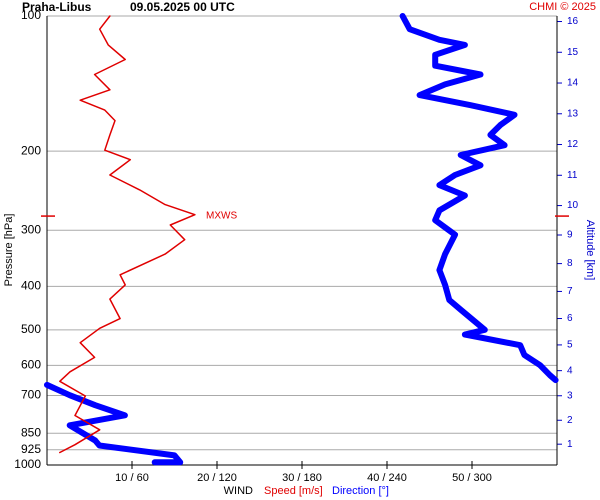 Image resolution: width=600 pixels, height=500 pixels. What do you see at coordinates (573, 113) in the screenshot?
I see `y2-tick-label: 13` at bounding box center [573, 113].